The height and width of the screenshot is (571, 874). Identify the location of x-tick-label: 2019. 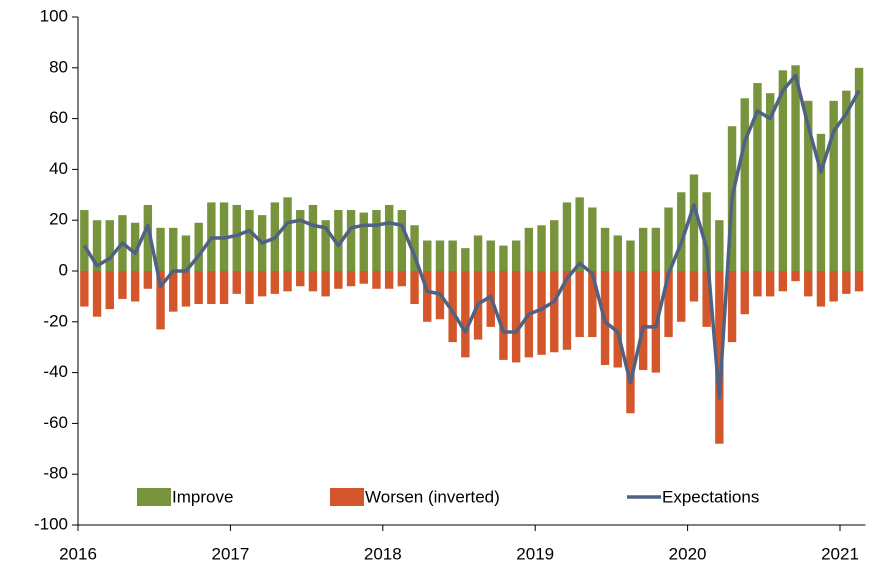
(535, 553).